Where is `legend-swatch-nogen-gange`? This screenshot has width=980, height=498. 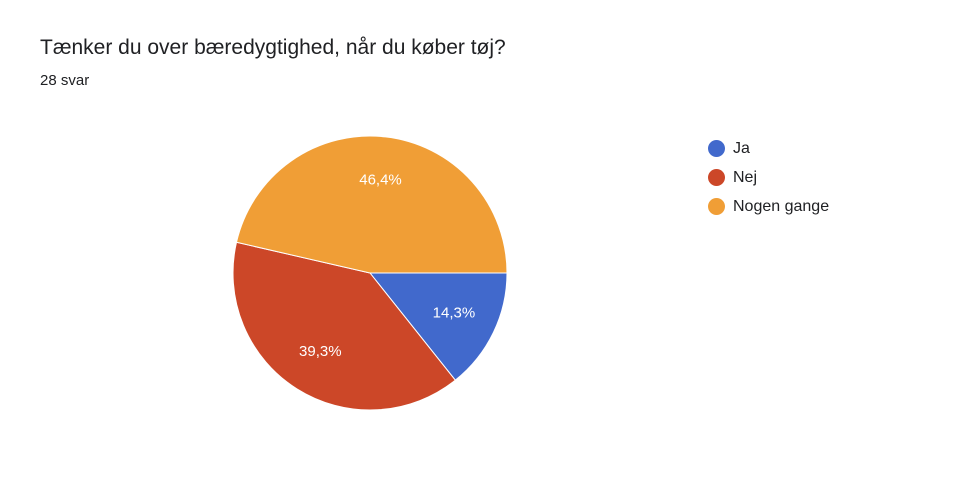 legend-swatch-nogen-gange is located at coordinates (716, 206).